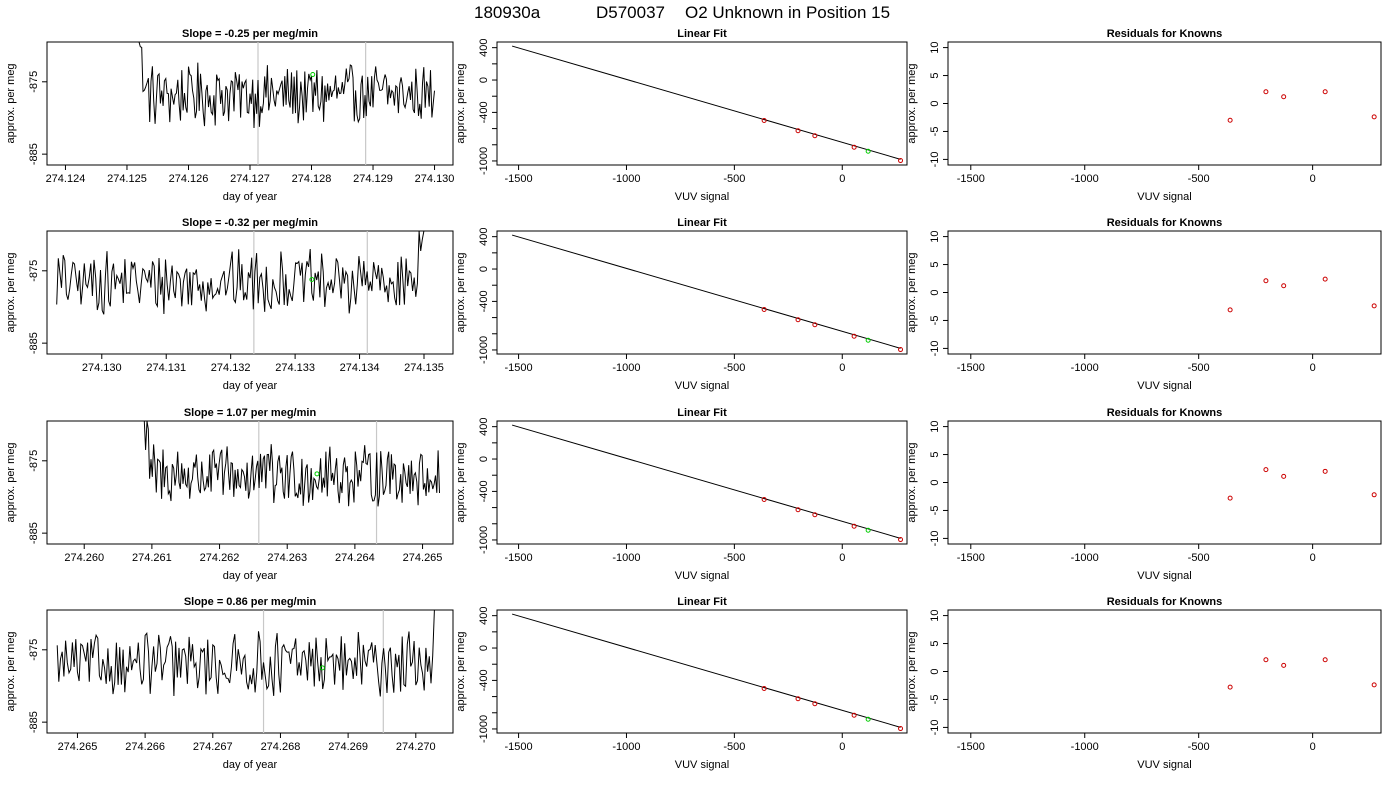 This screenshot has width=1400, height=800. What do you see at coordinates (34, 461) in the screenshot?
I see `y-tick-label: -875` at bounding box center [34, 461].